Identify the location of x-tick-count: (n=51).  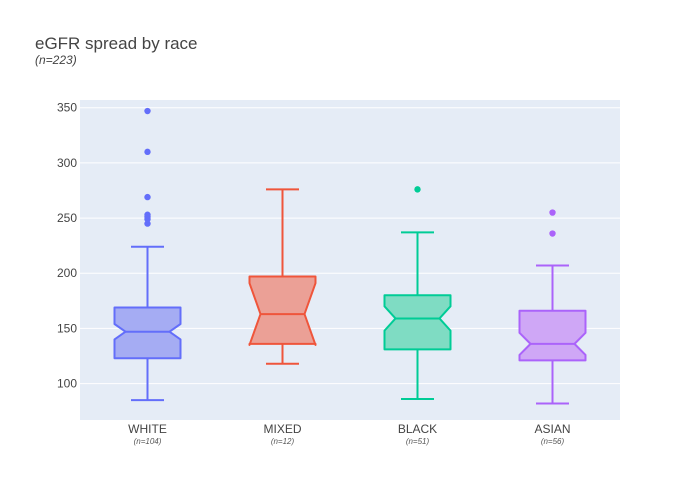
(418, 441).